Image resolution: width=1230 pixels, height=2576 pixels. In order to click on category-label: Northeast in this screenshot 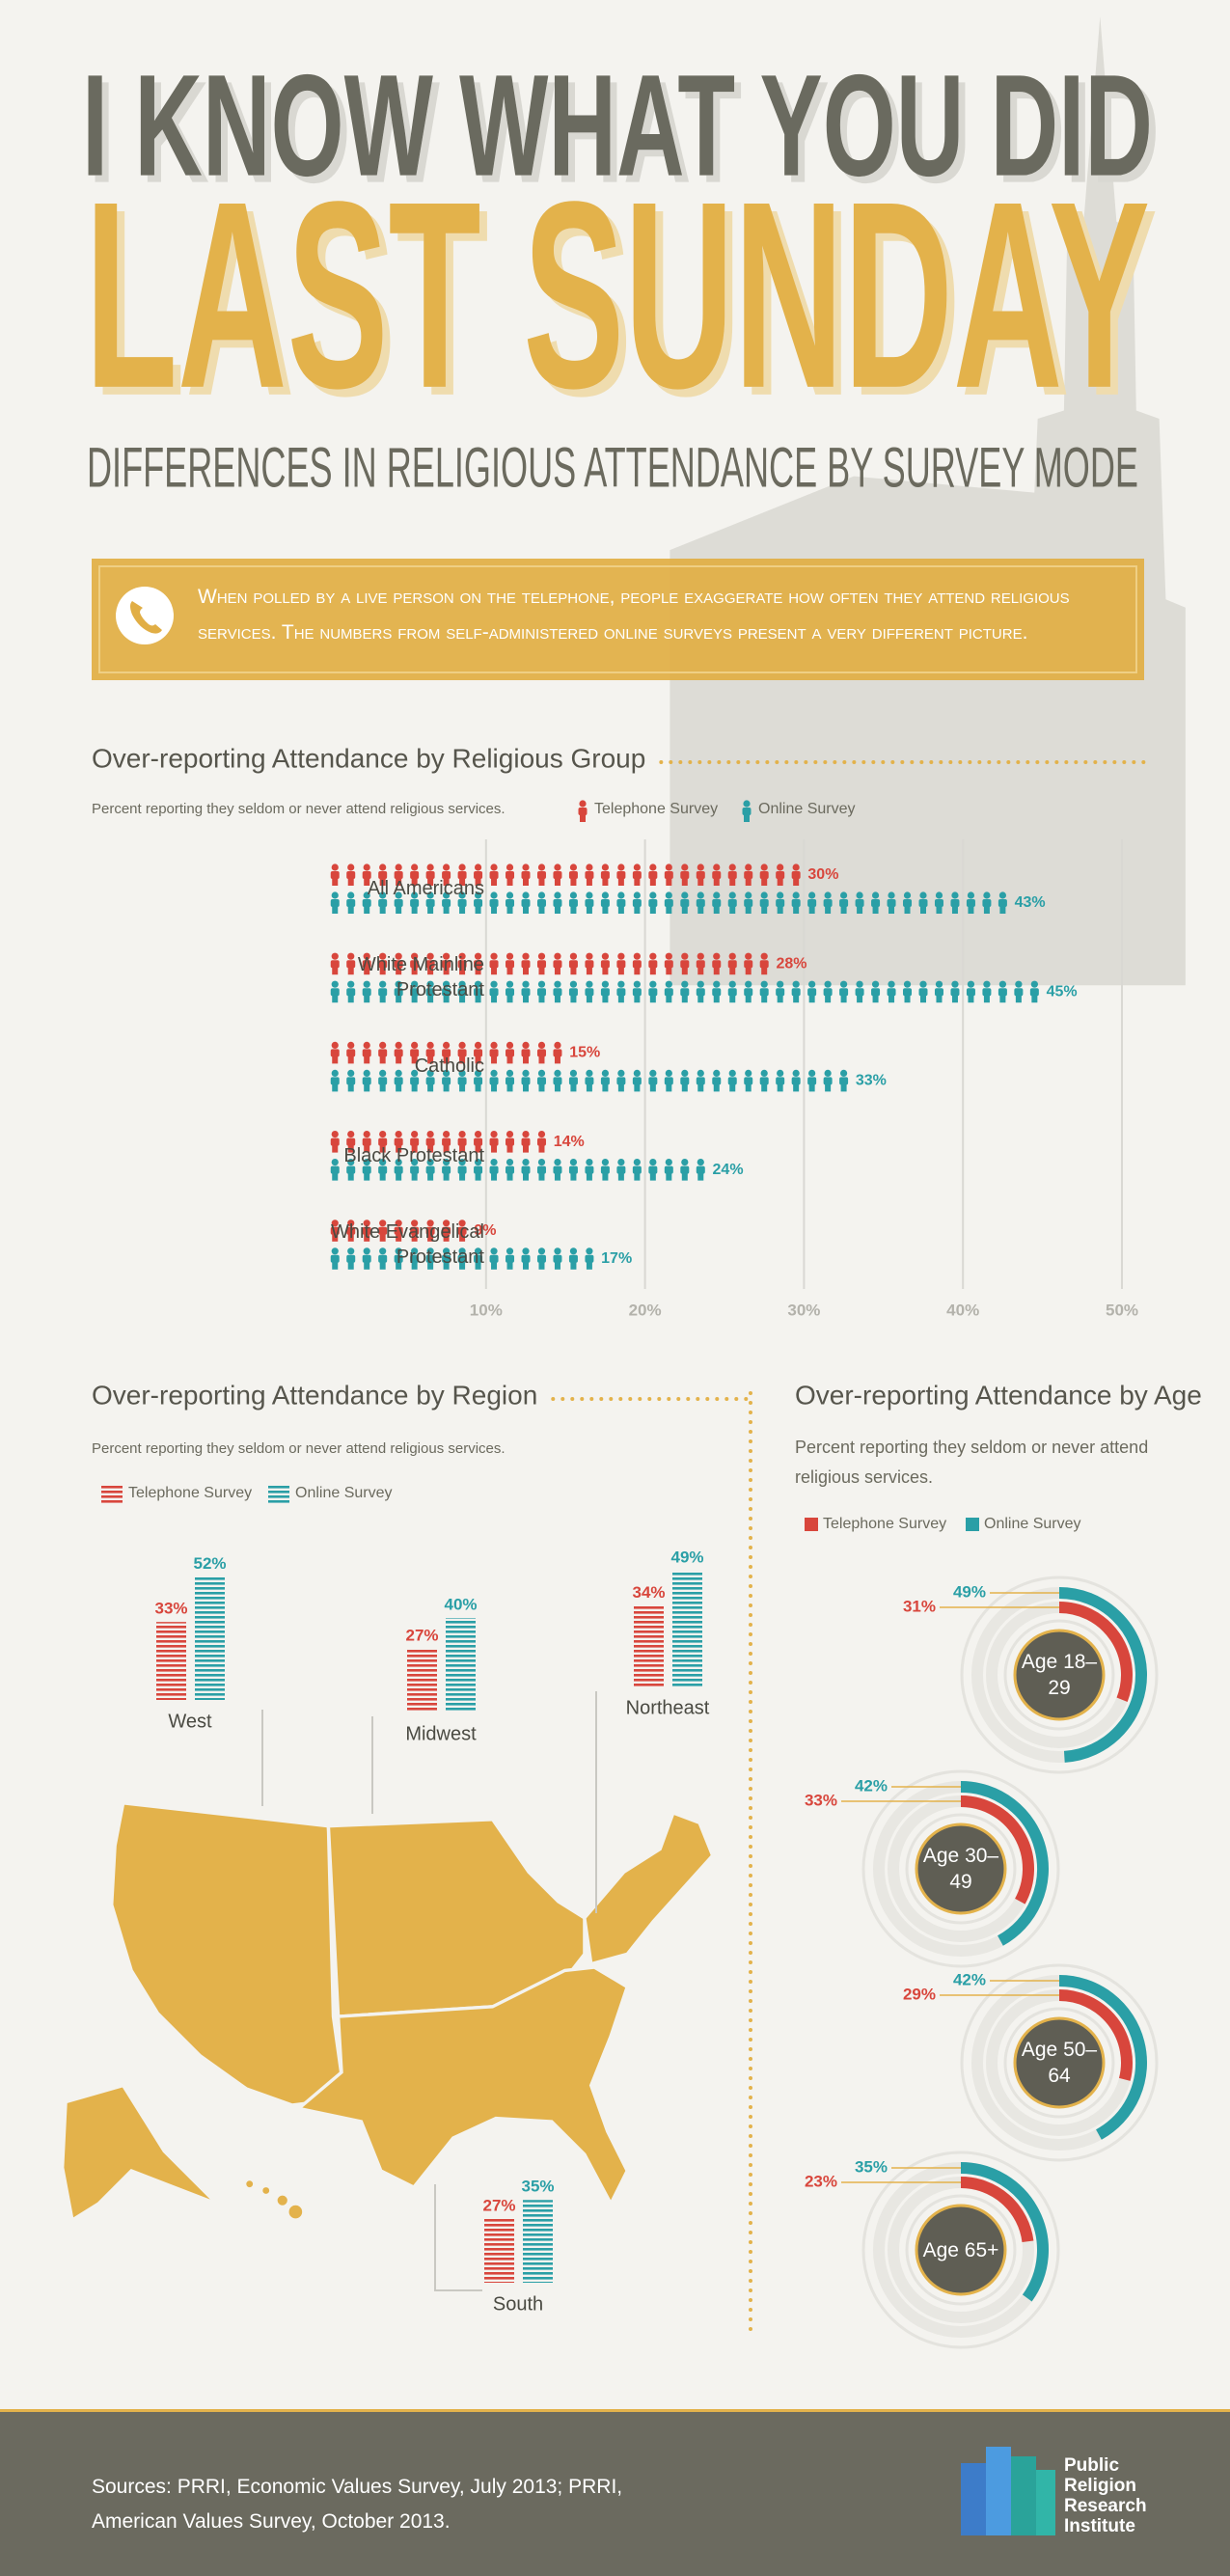, I will do `click(668, 1707)`.